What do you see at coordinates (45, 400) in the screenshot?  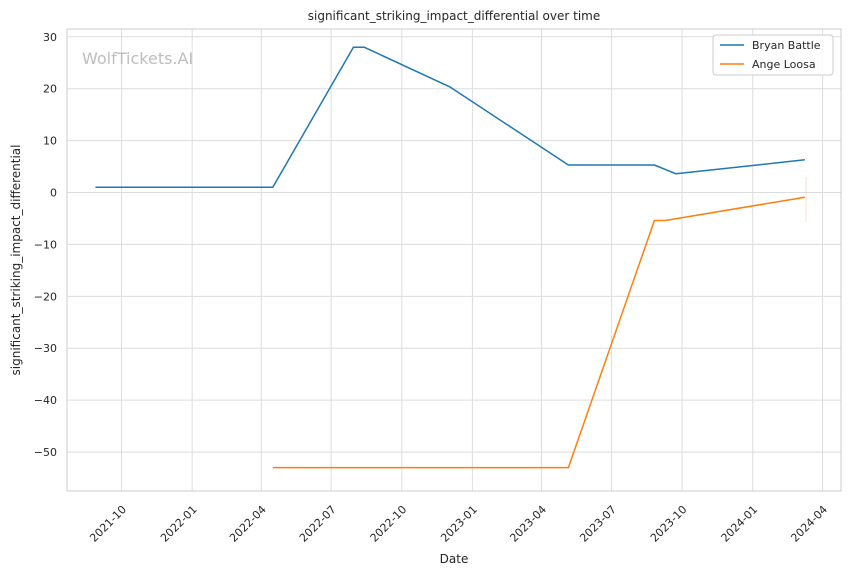 I see `y-tick-label: −40` at bounding box center [45, 400].